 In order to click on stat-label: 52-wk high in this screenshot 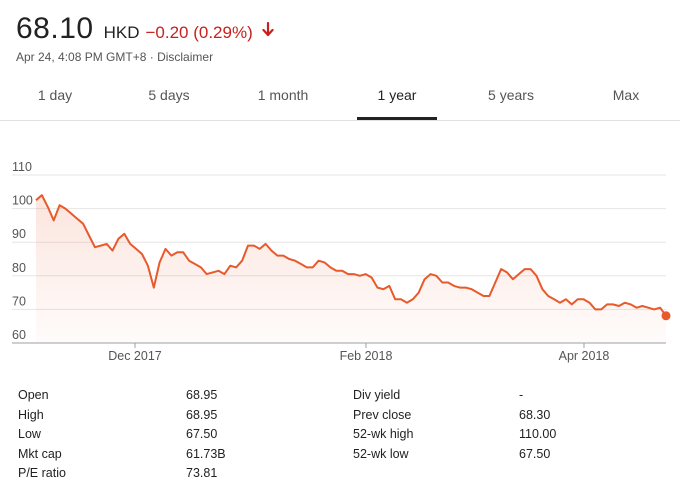, I will do `click(383, 434)`.